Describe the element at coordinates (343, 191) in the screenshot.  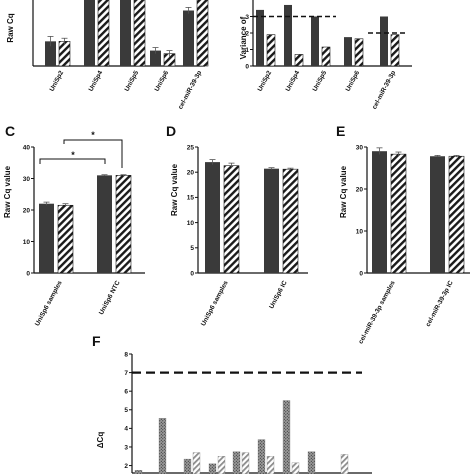
I see `panel-e-ylabel: Raw Cq value` at that location.